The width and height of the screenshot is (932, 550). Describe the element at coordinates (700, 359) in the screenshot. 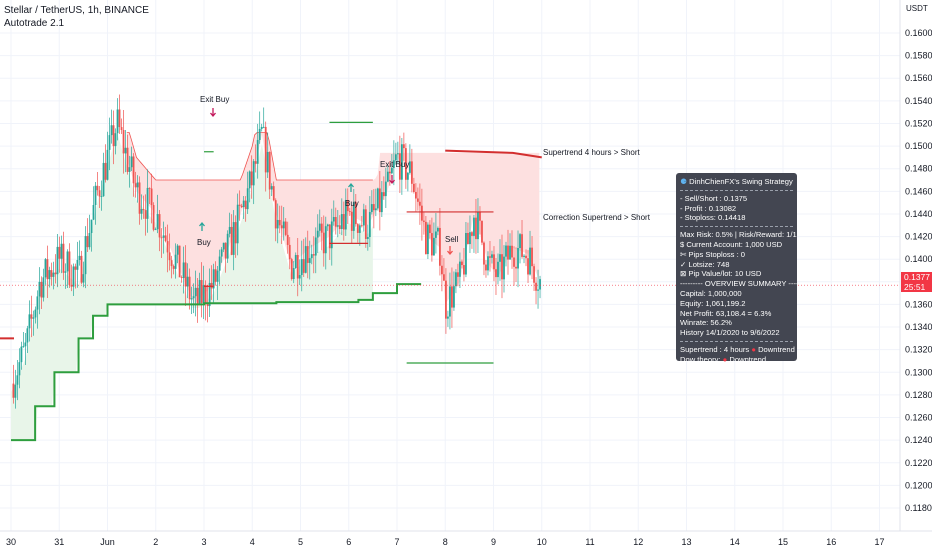

I see `dow-status-label: Dow theory:` at that location.